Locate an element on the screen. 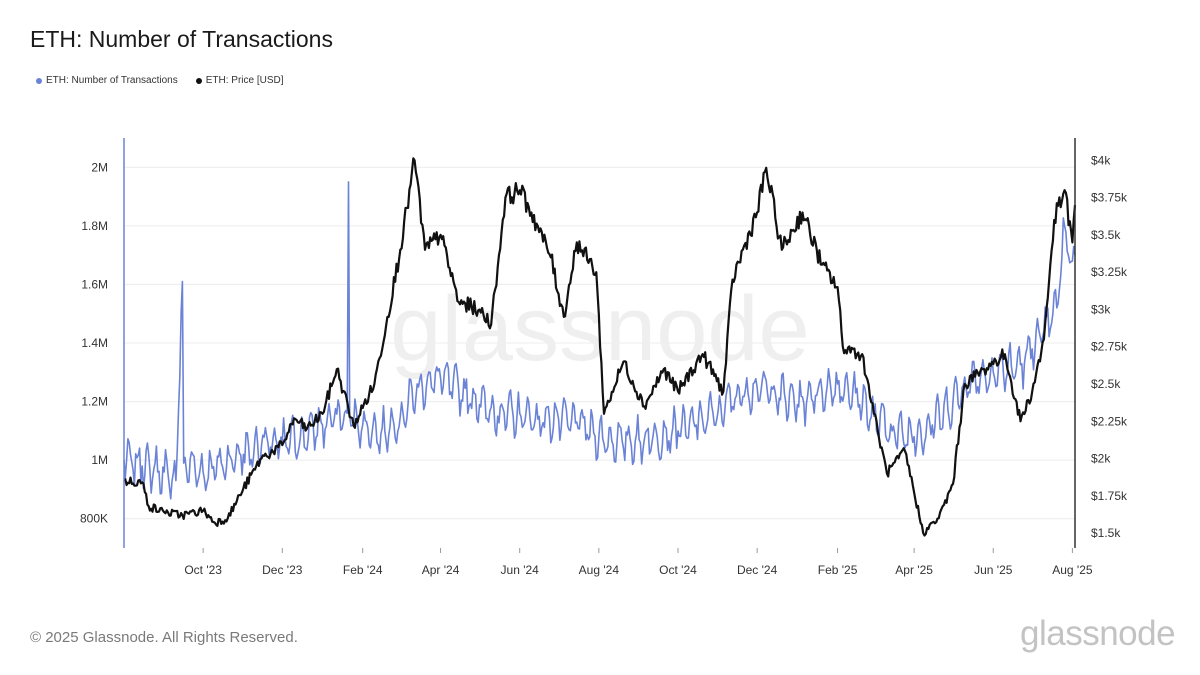 The width and height of the screenshot is (1200, 675). y-left-tick-label: 1.2M is located at coordinates (94, 402).